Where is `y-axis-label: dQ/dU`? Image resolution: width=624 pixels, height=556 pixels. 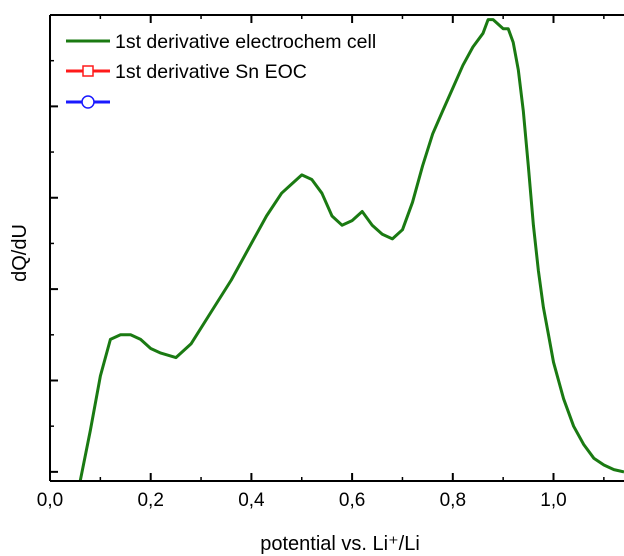
y-axis-label: dQ/dU is located at coordinates (20, 253).